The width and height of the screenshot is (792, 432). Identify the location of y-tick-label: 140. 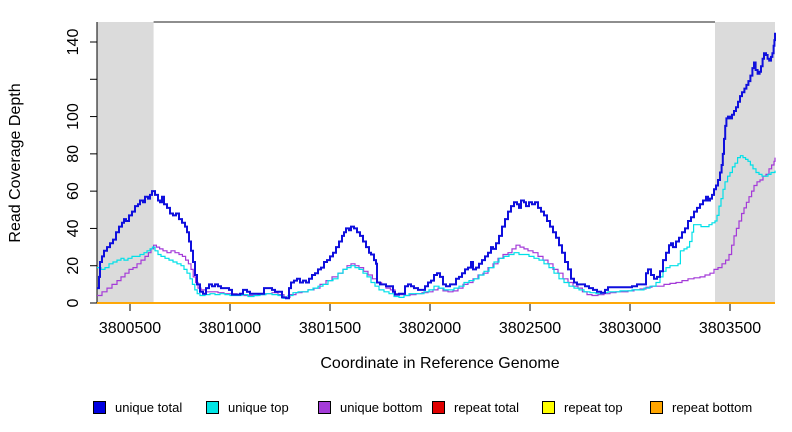
(73, 42).